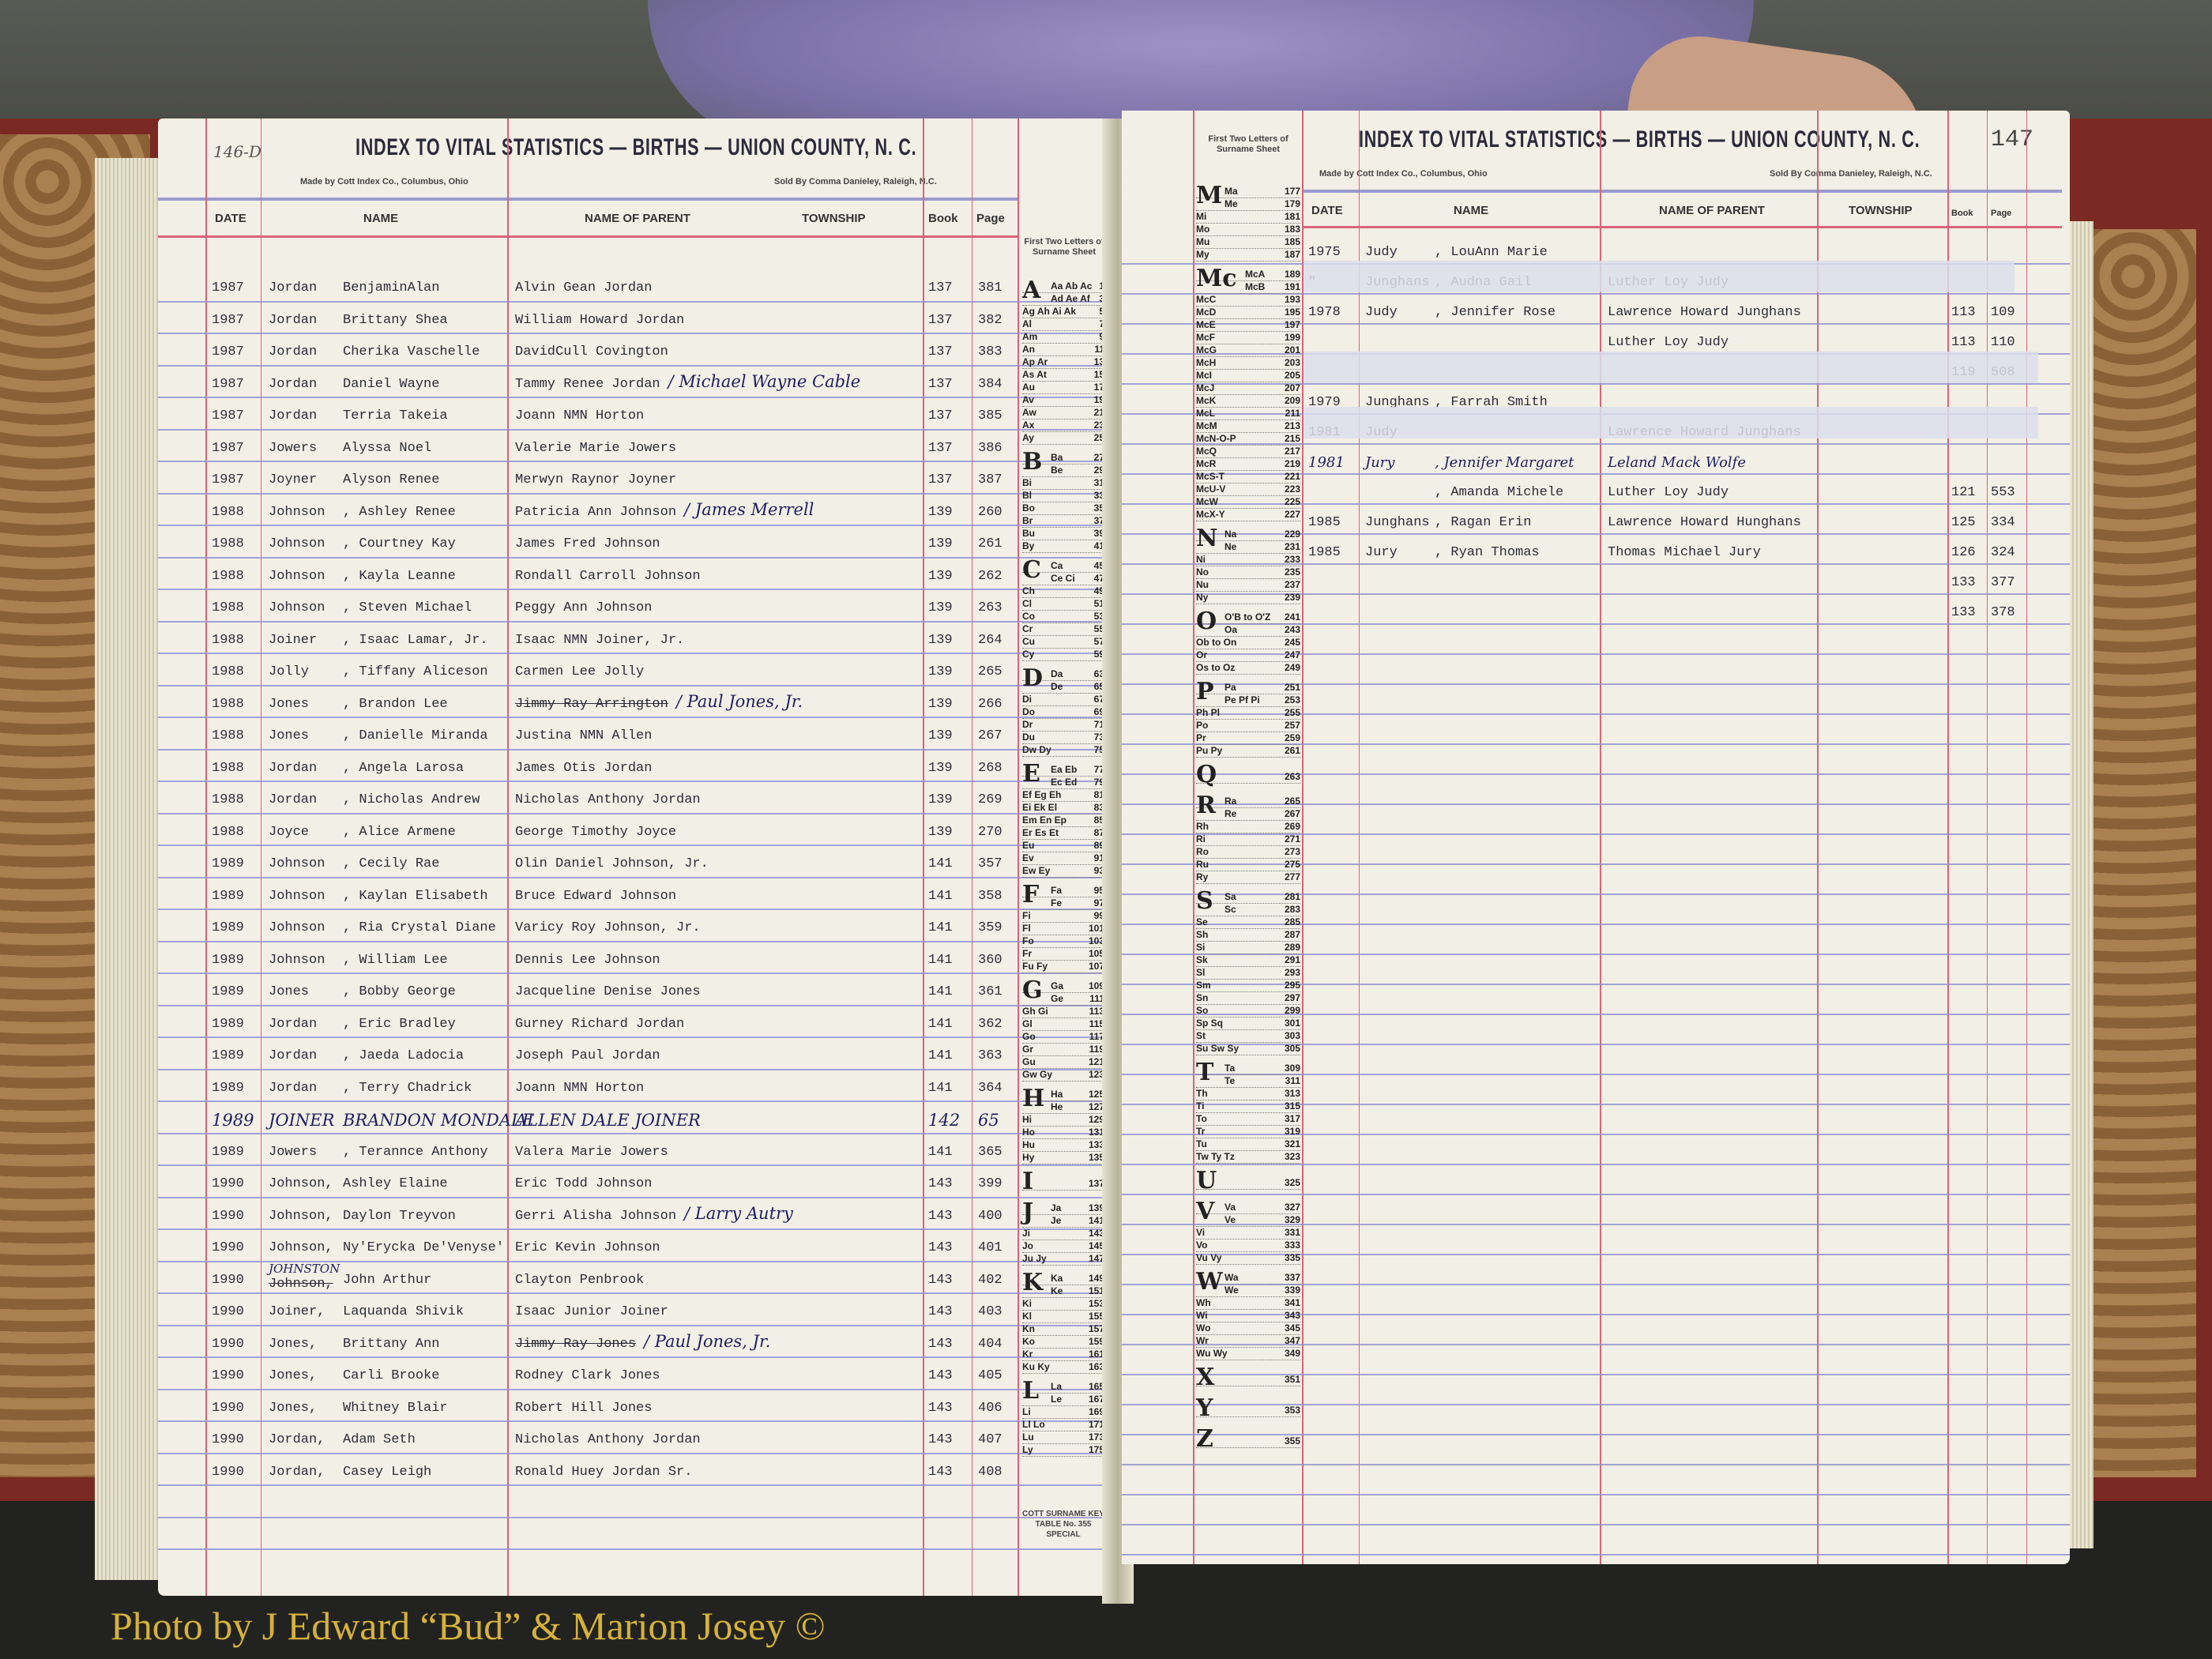  What do you see at coordinates (1325, 402) in the screenshot?
I see `date-cell: 1979` at bounding box center [1325, 402].